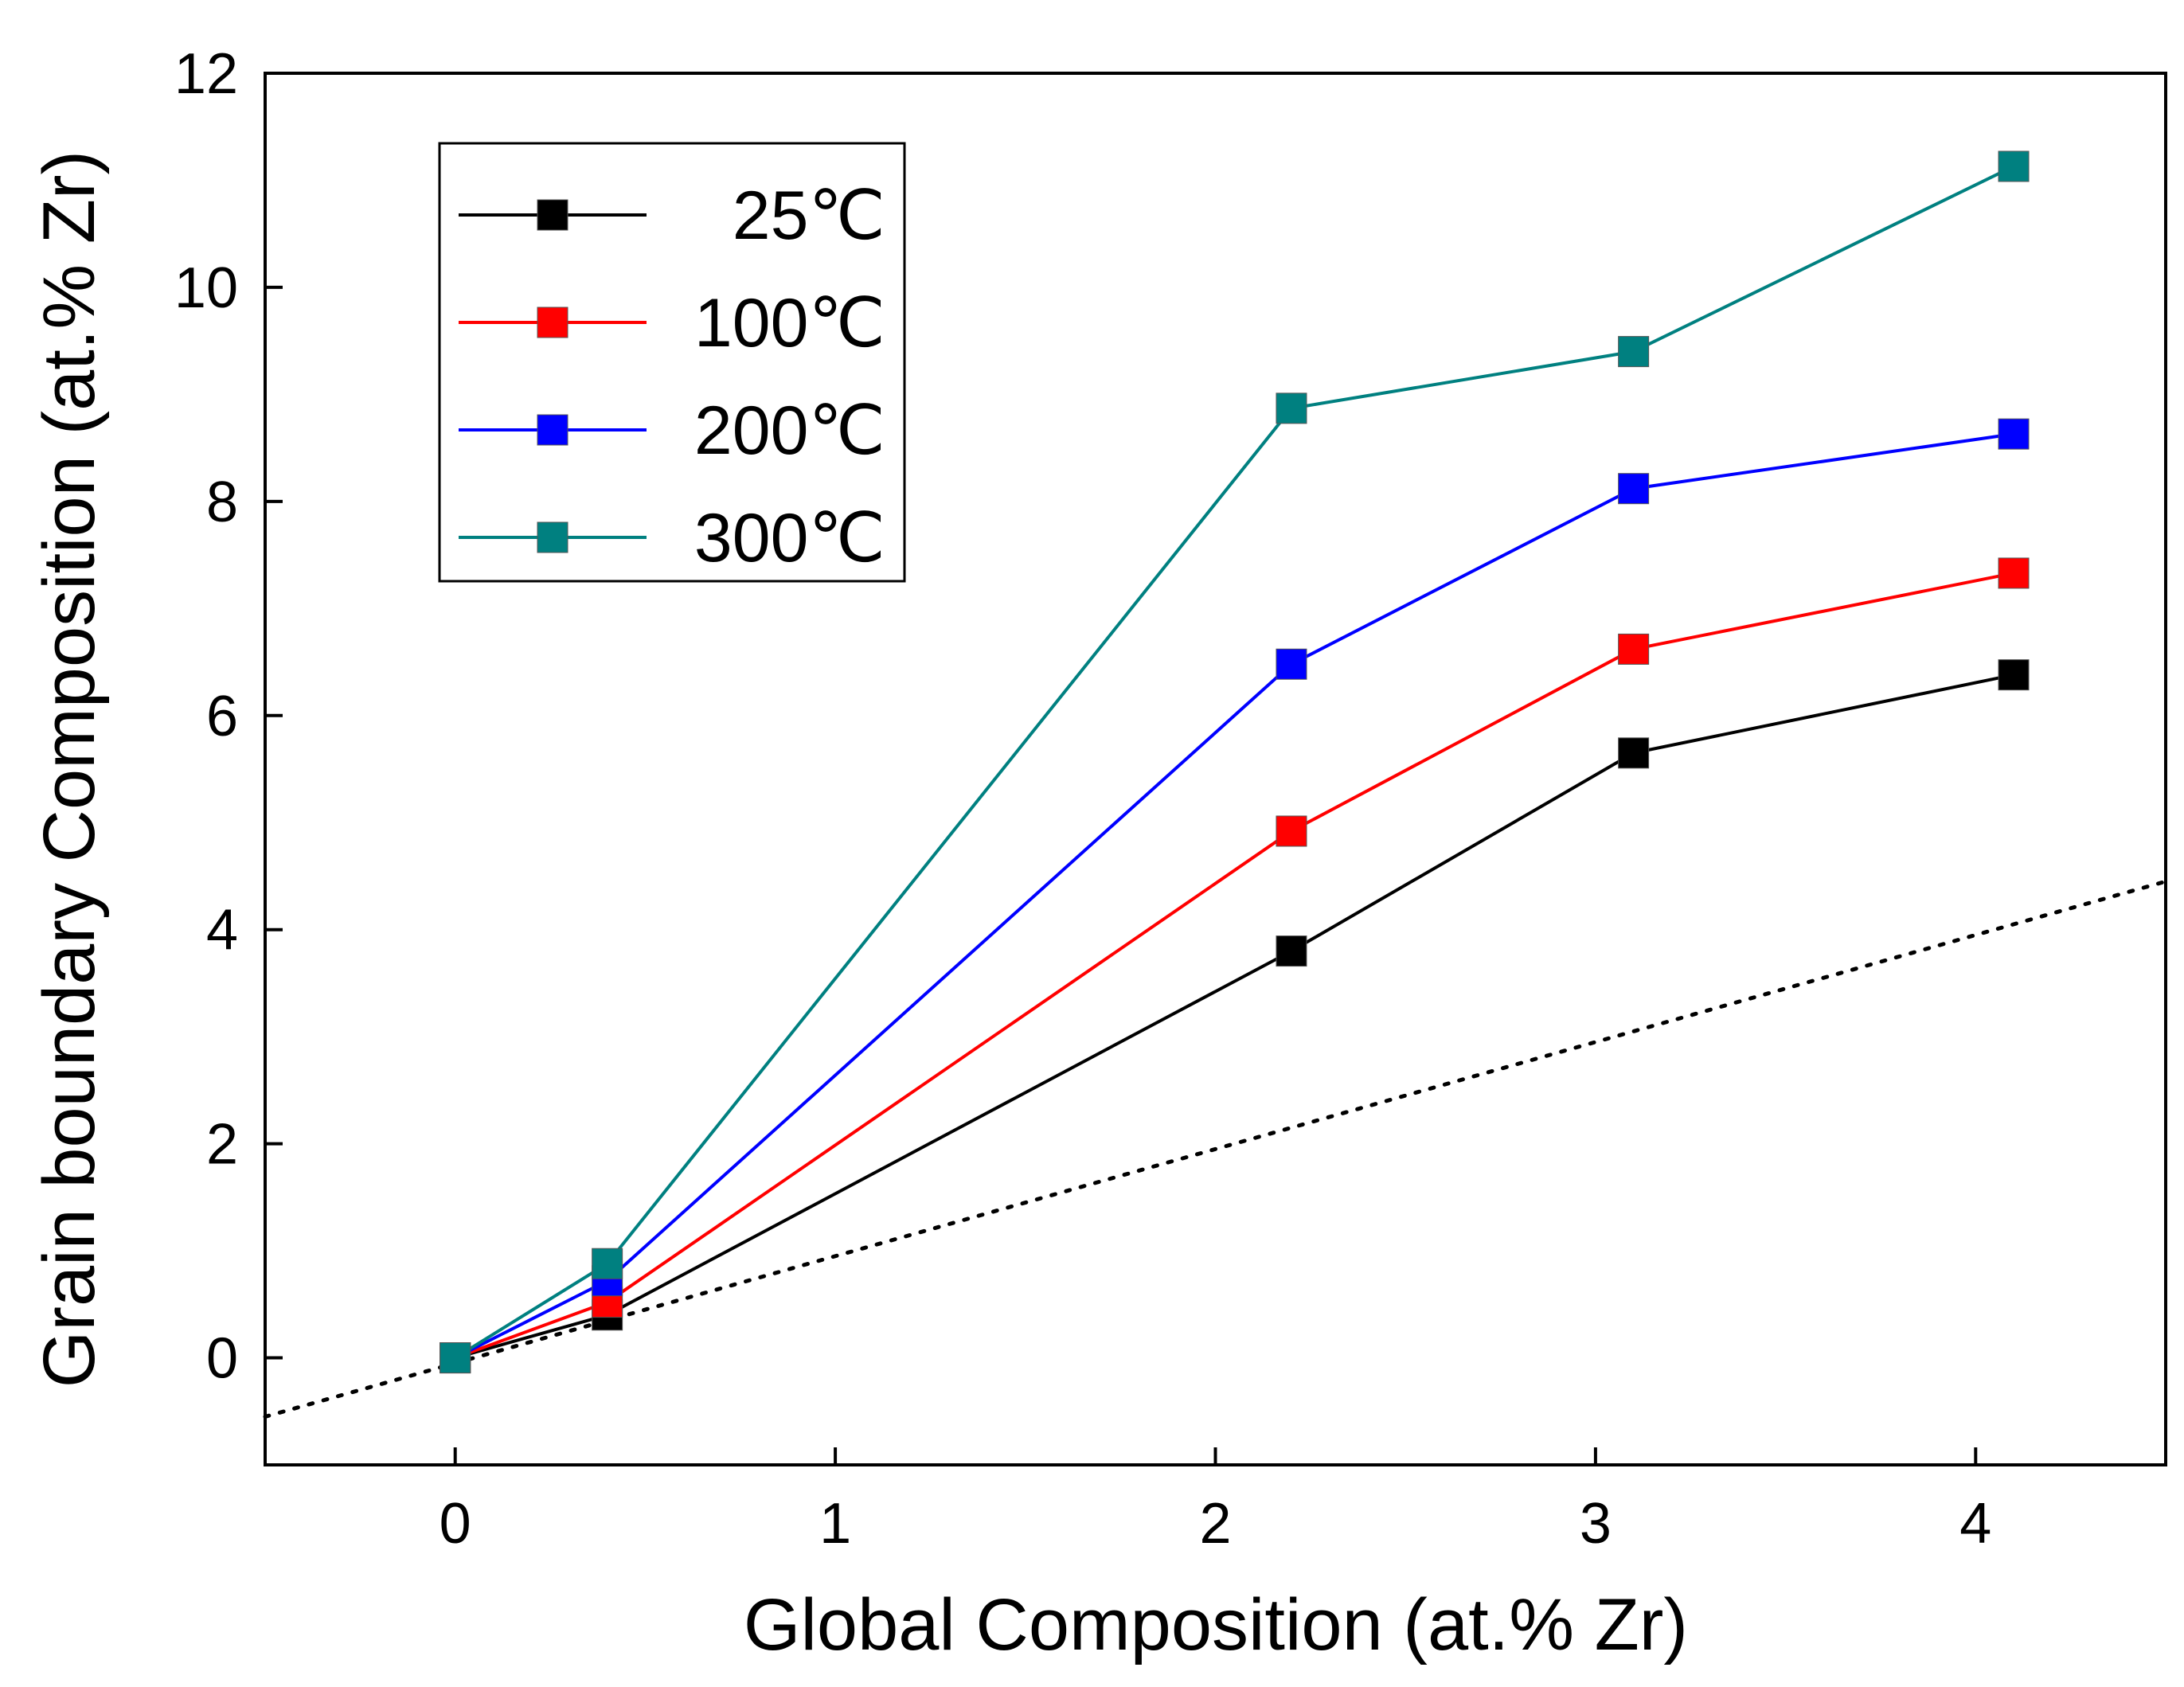  Describe the element at coordinates (455, 1524) in the screenshot. I see `x-tick-label: 0` at that location.